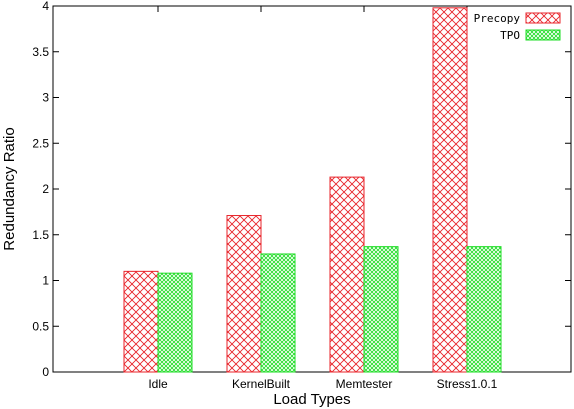 Image resolution: width=574 pixels, height=409 pixels. Describe the element at coordinates (450, 190) in the screenshot. I see `bar-precopy-stress1.0.1` at that location.